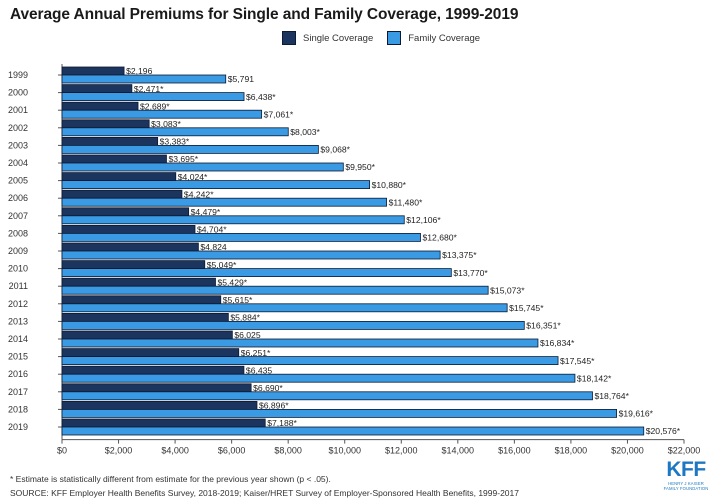 The width and height of the screenshot is (720, 502). I want to click on kff-logo: KFF HENRY J KAISER FAMILY FOUNDATION, so click(686, 479).